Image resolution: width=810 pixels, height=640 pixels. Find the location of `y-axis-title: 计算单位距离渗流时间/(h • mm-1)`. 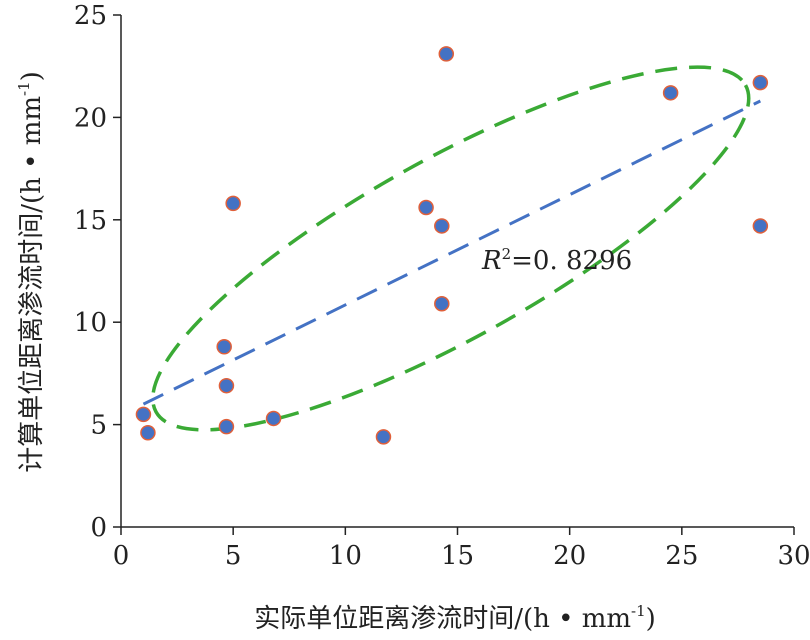

y-axis-title: 计算单位距离渗流时间/(h • mm-1) is located at coordinates (31, 272).